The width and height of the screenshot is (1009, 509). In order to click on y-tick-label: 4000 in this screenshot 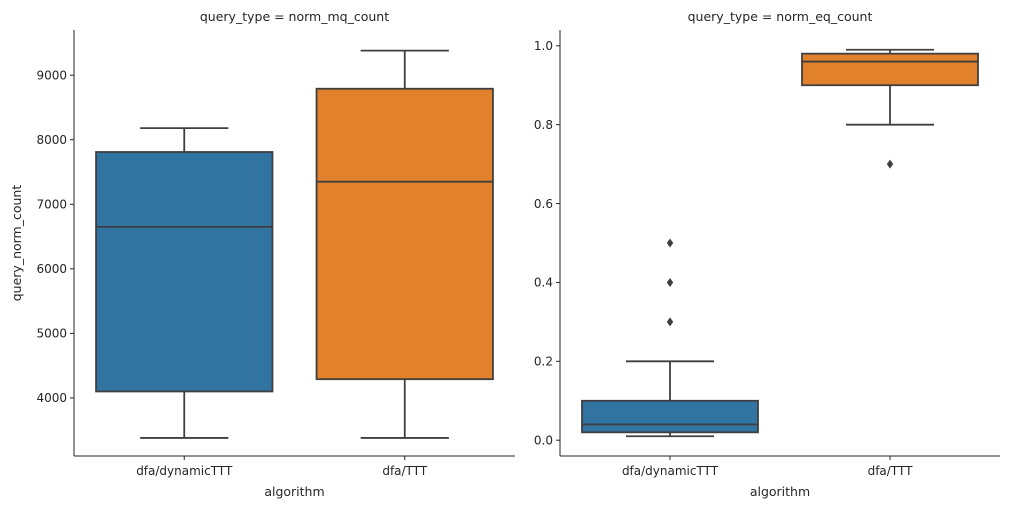, I will do `click(51, 398)`.